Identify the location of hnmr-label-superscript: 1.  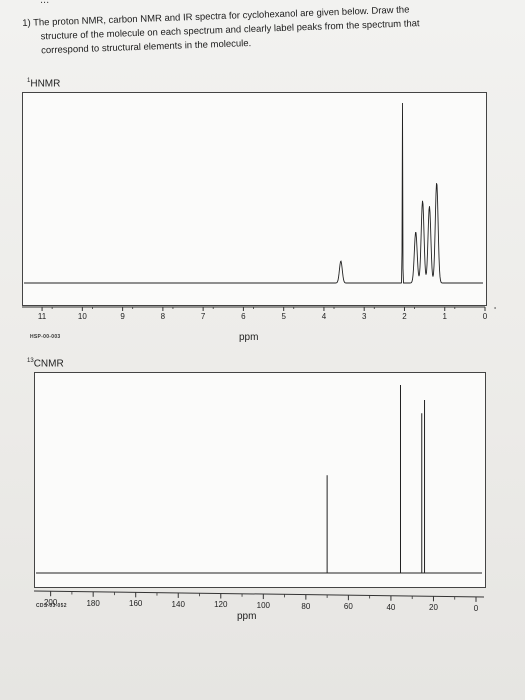
(29, 81).